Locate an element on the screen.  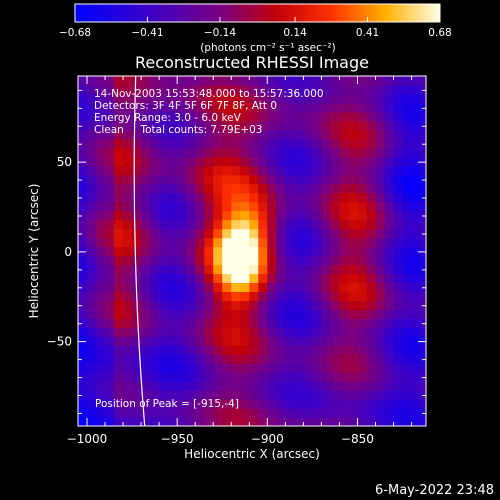
y-tick-label: 50 is located at coordinates (64, 162).